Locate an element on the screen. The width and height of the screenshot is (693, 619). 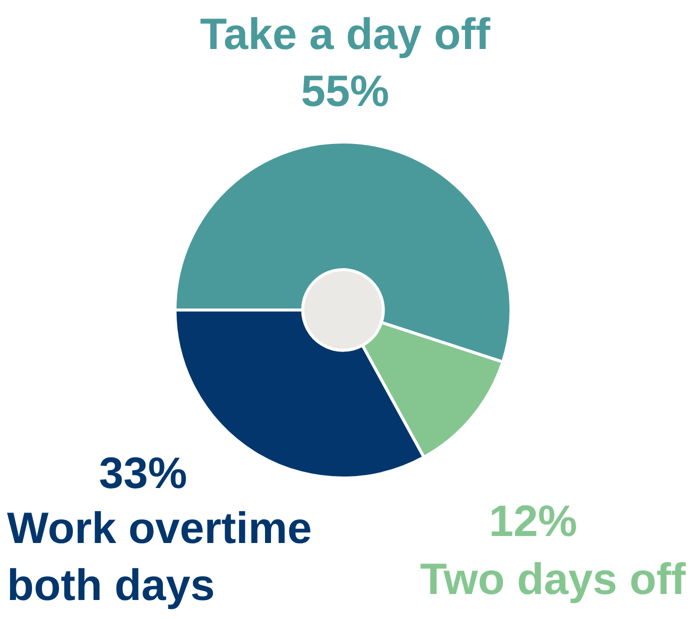
slice-label: Work overtime both days is located at coordinates (159, 557).